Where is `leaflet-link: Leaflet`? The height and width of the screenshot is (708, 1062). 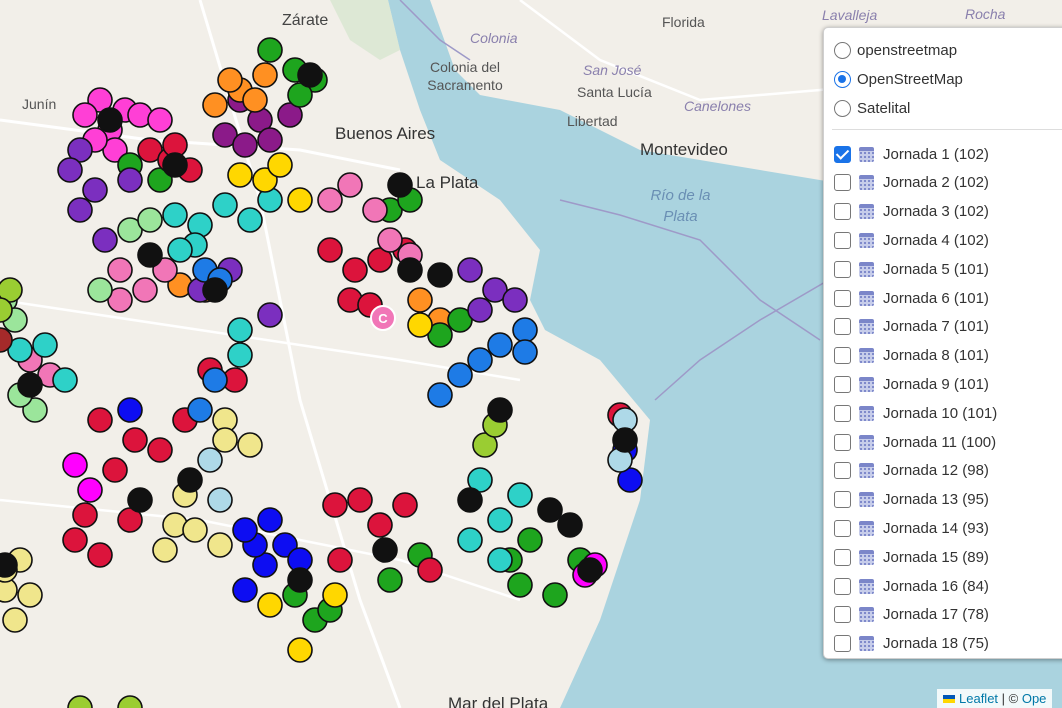
leaflet-link: Leaflet is located at coordinates (979, 698).